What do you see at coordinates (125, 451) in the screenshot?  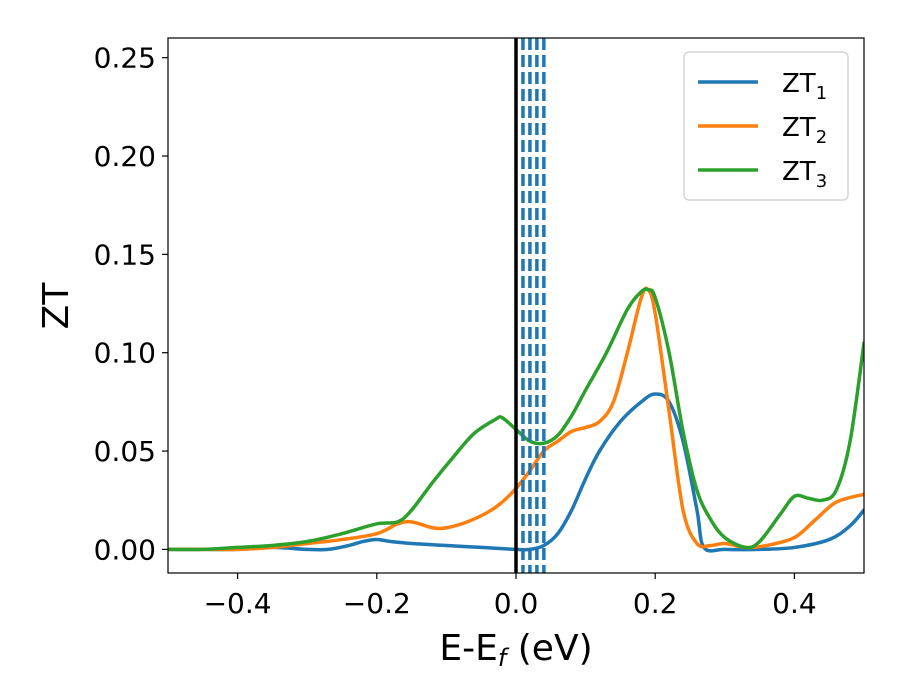 I see `y-tick-label: 0.05` at bounding box center [125, 451].